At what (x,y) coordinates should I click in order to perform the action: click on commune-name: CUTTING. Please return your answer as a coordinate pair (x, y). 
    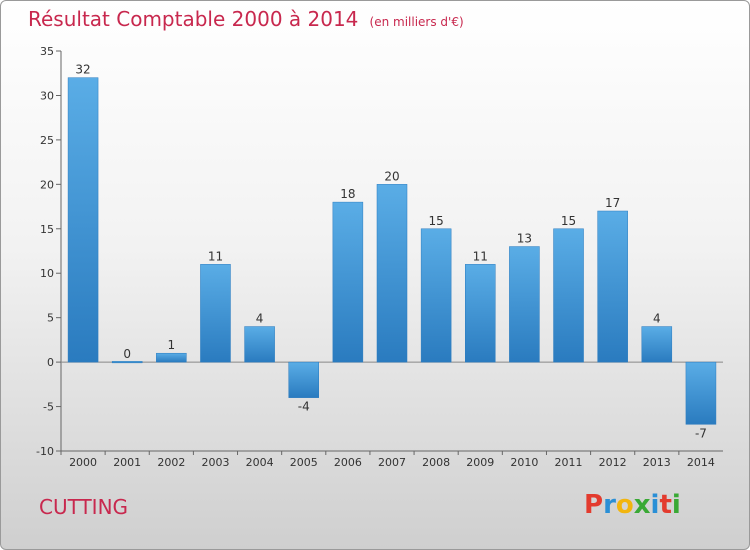
    Looking at the image, I should click on (84, 507).